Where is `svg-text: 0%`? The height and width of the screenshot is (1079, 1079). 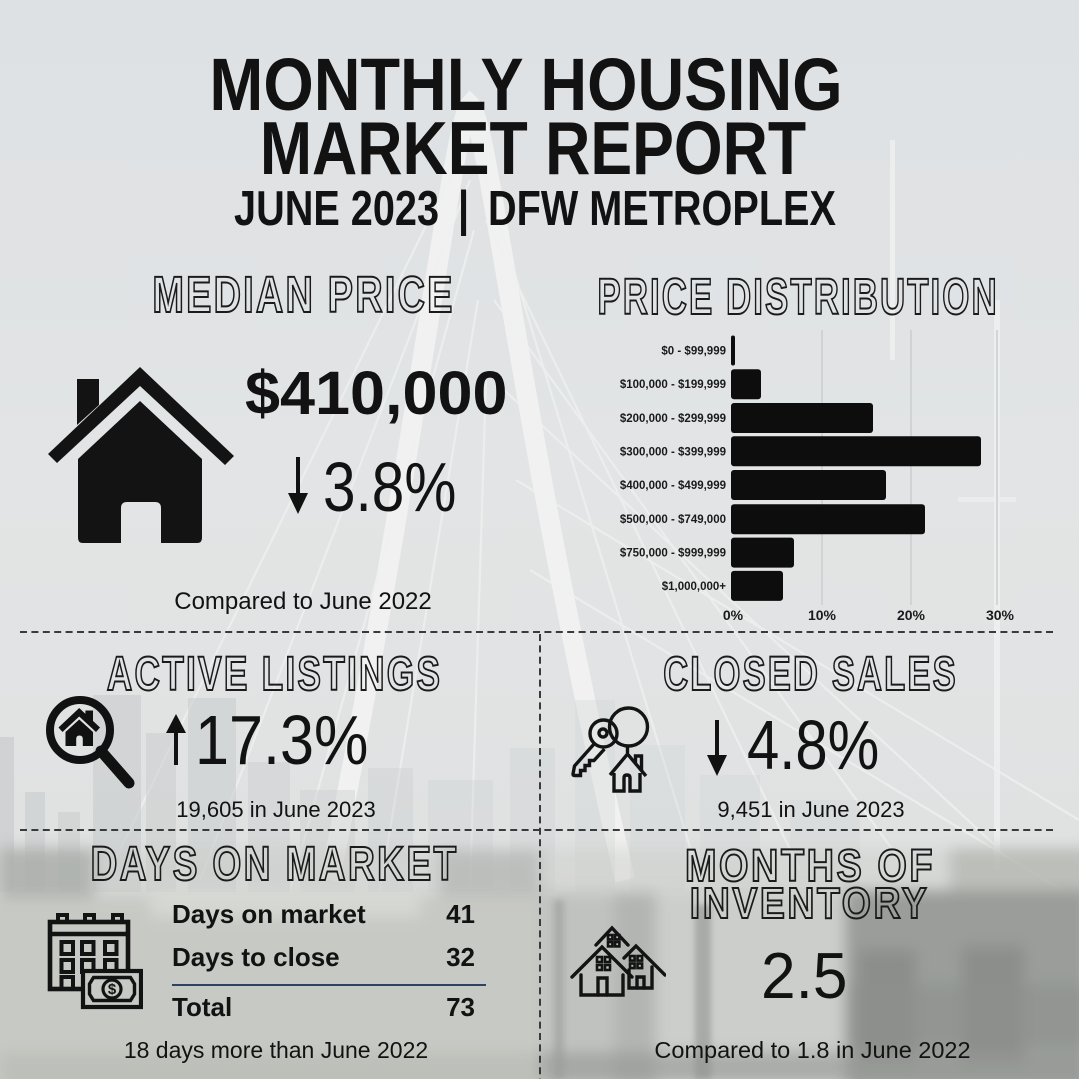 svg-text: 0% is located at coordinates (733, 615).